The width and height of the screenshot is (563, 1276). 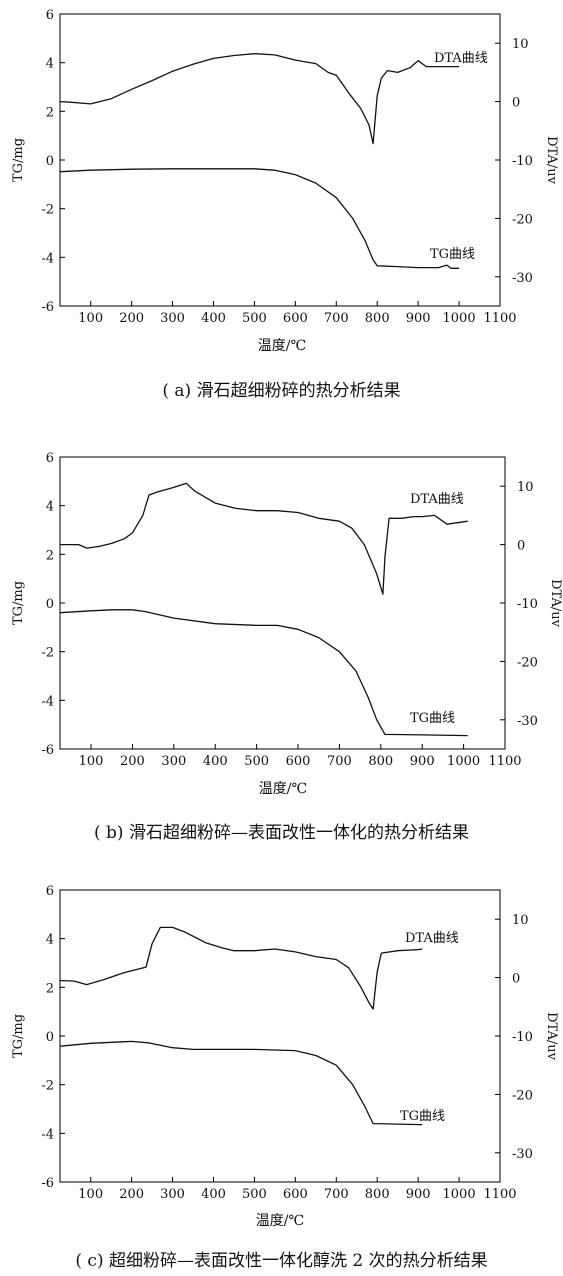 What do you see at coordinates (281, 833) in the screenshot?
I see `caption-b: ( b) 滑石超细粉碎—表面改性一体化的热分析结果` at bounding box center [281, 833].